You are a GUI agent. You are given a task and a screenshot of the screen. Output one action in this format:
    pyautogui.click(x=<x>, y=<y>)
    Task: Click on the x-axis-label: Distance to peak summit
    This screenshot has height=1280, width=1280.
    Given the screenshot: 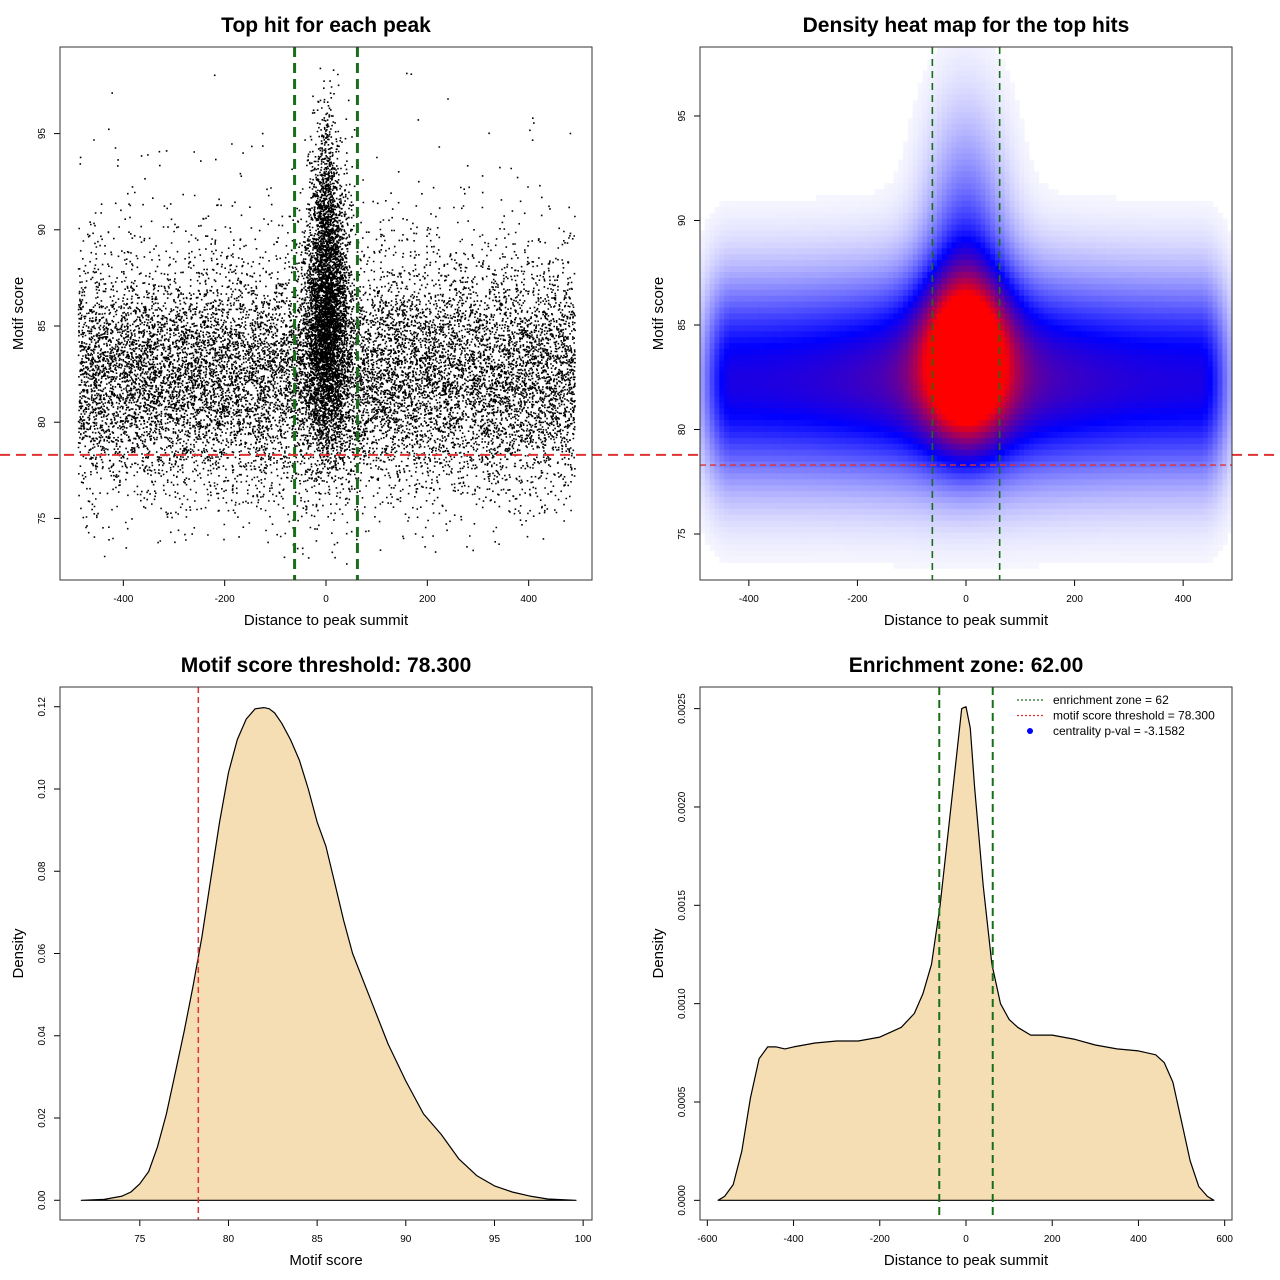 What is the action you would take?
    pyautogui.click(x=326, y=620)
    